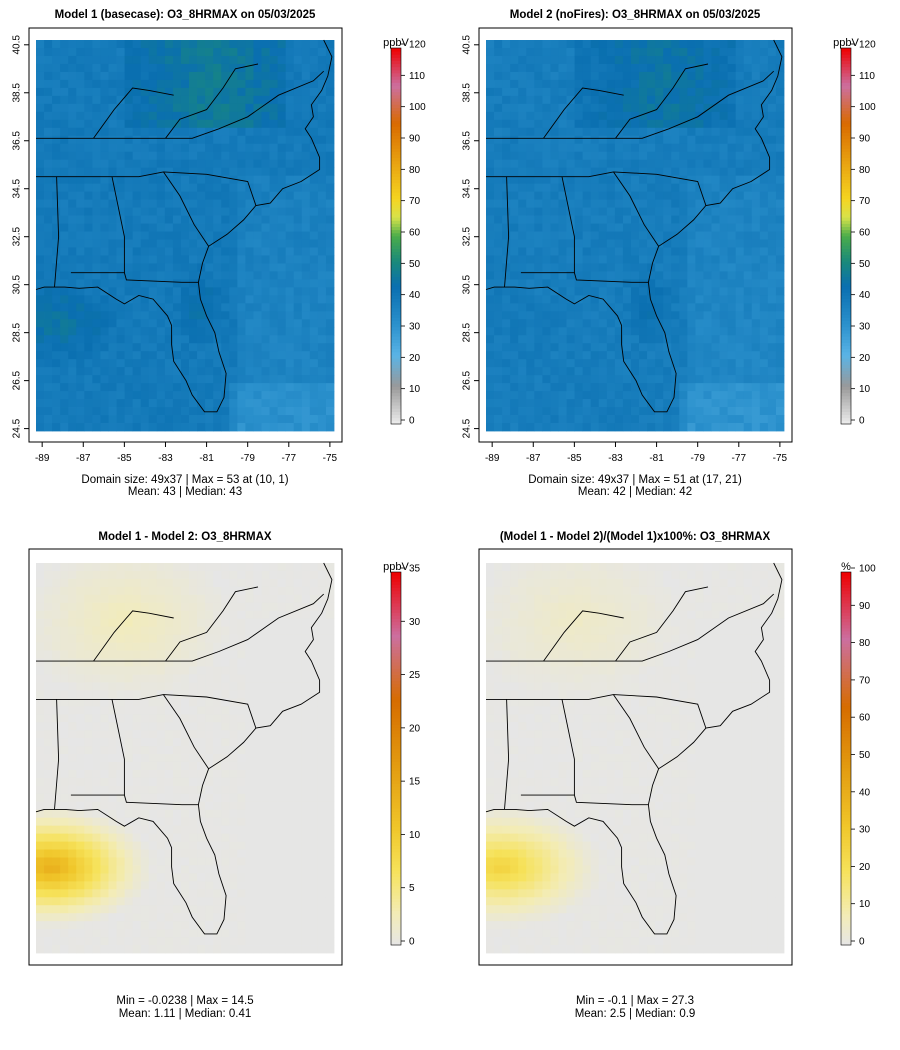 The image size is (900, 1050). Describe the element at coordinates (867, 76) in the screenshot. I see `colorbar-tick-label: 110` at that location.